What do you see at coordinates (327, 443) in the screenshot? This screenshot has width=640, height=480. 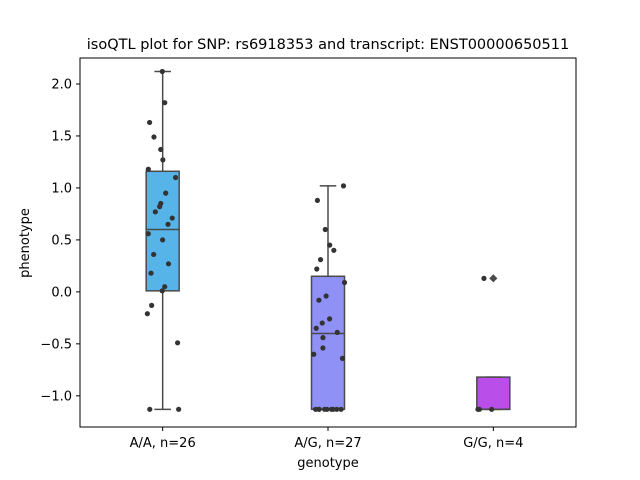 I see `x-tick-label: A/G, n=27` at bounding box center [327, 443].